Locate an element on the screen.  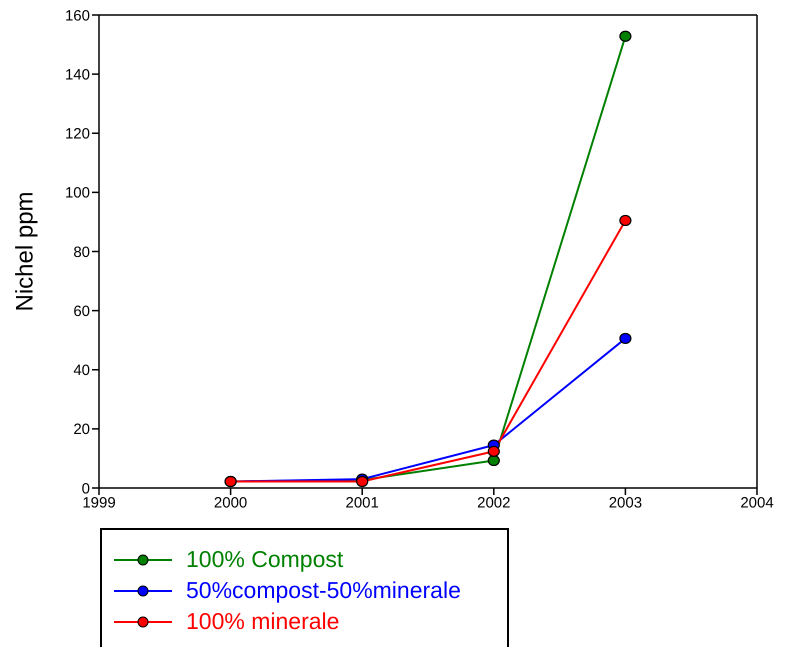
y-tick-label: 120 is located at coordinates (77, 134).